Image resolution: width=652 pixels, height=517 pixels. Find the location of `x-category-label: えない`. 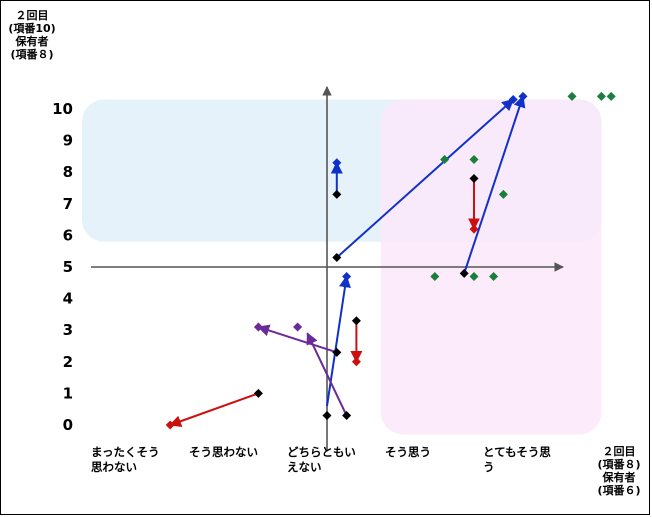

x-category-label: えない is located at coordinates (304, 467).